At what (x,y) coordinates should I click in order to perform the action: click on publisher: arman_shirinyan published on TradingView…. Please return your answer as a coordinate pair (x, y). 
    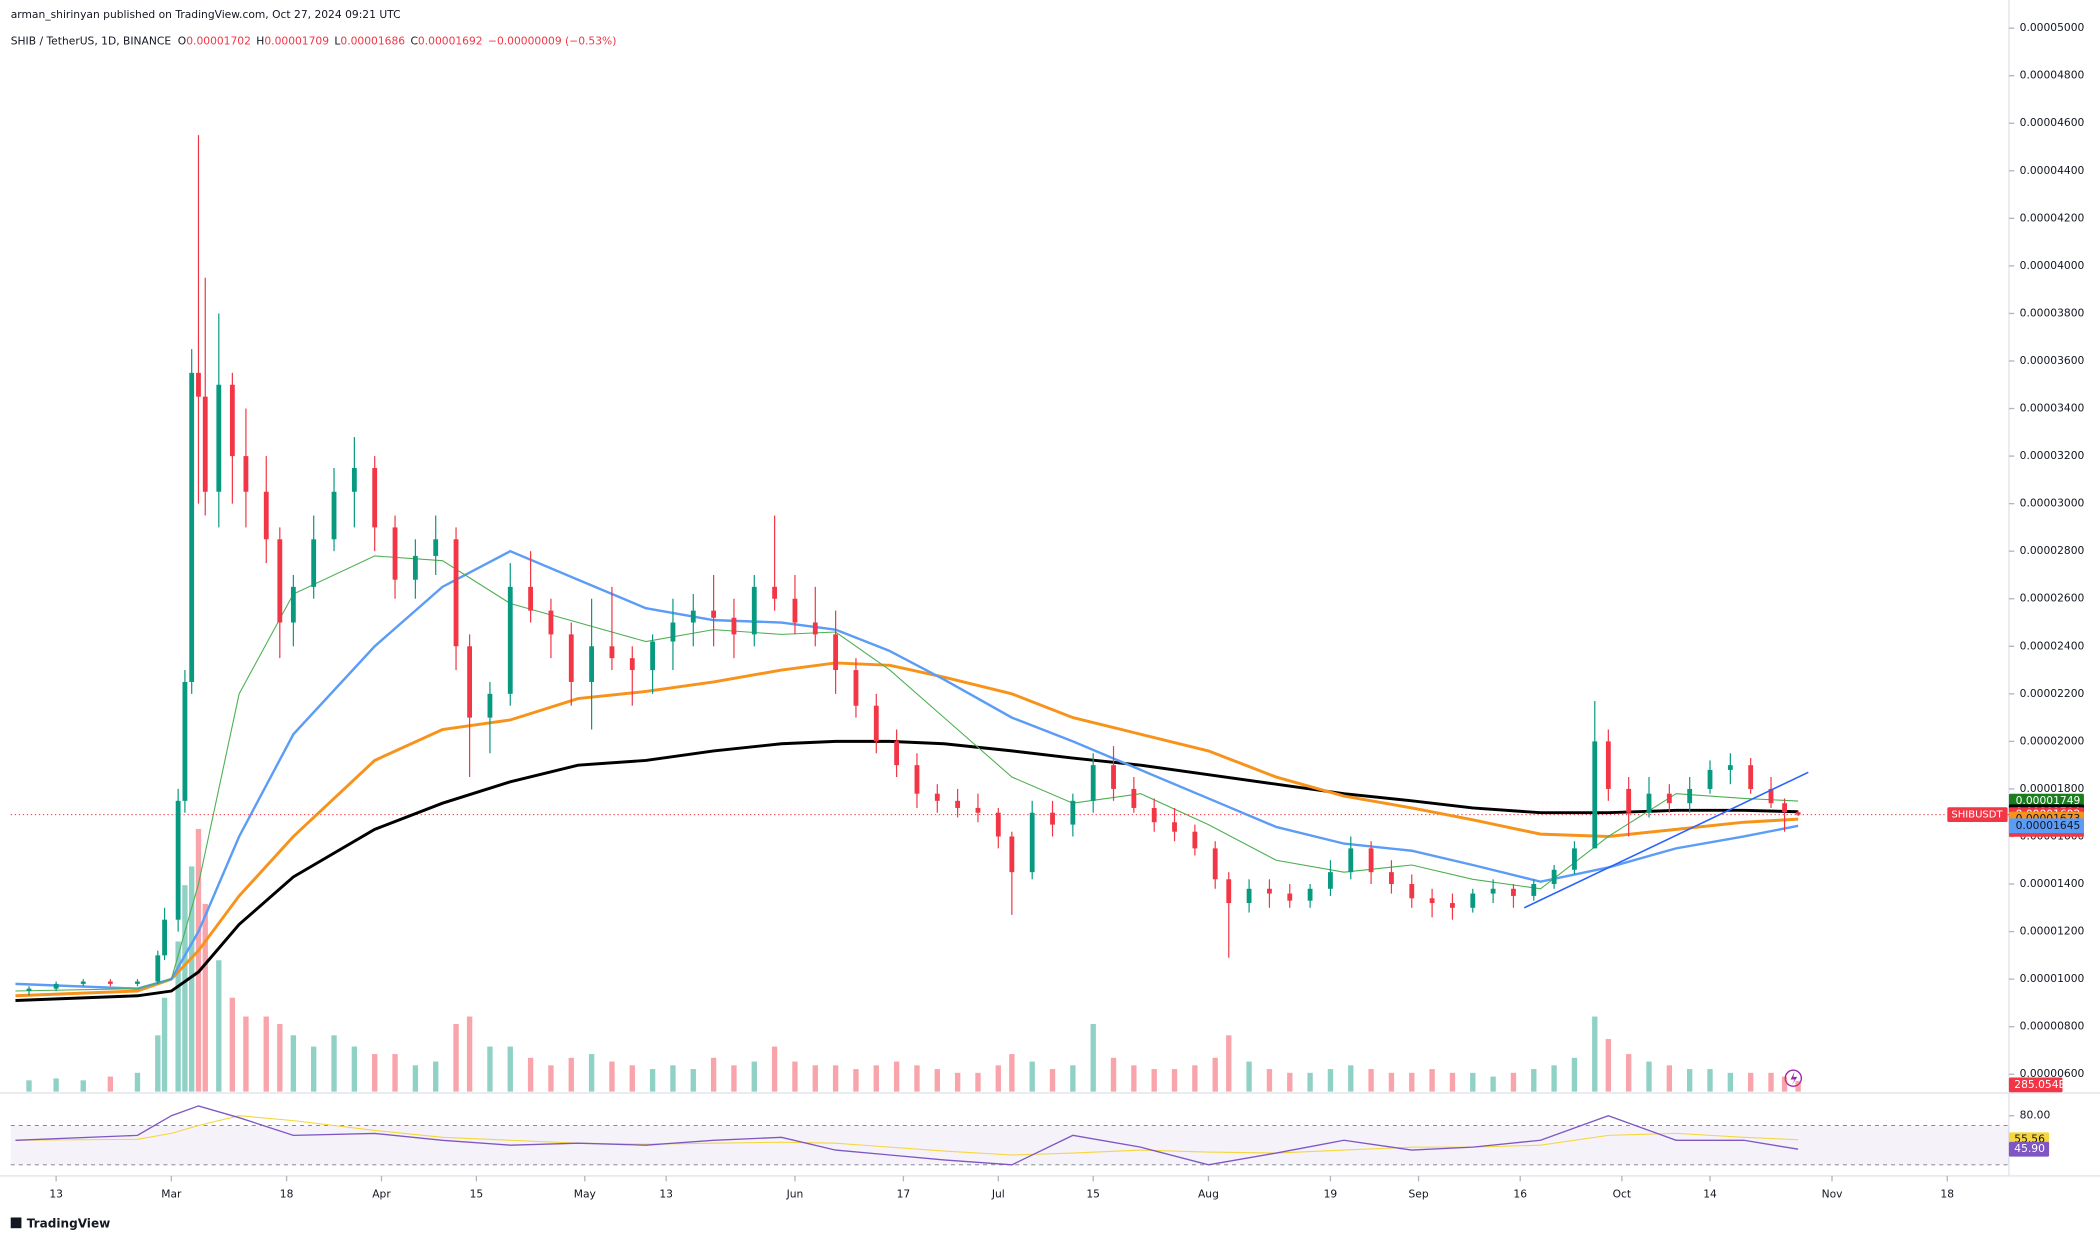
    Looking at the image, I should click on (206, 14).